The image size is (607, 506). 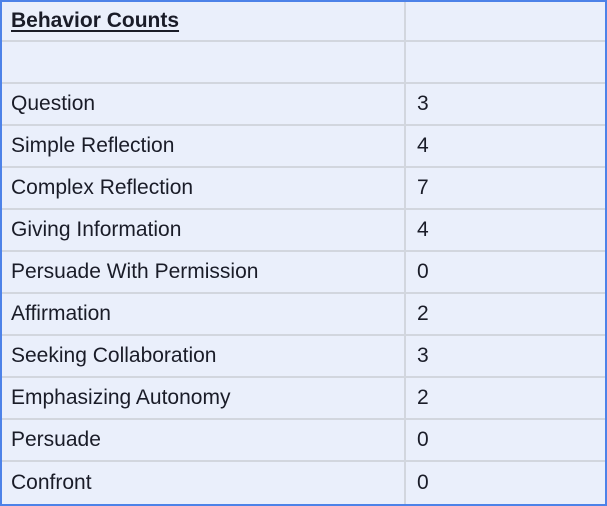 I want to click on table-row: Complex Reflection 7, so click(x=303, y=189).